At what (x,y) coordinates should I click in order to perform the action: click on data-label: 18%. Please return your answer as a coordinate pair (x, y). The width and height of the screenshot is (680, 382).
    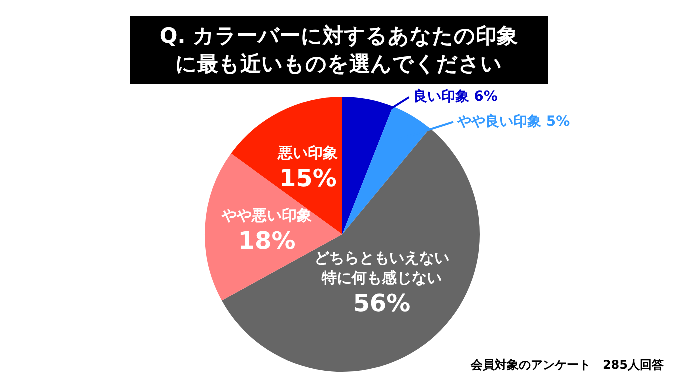
    Looking at the image, I should click on (267, 240).